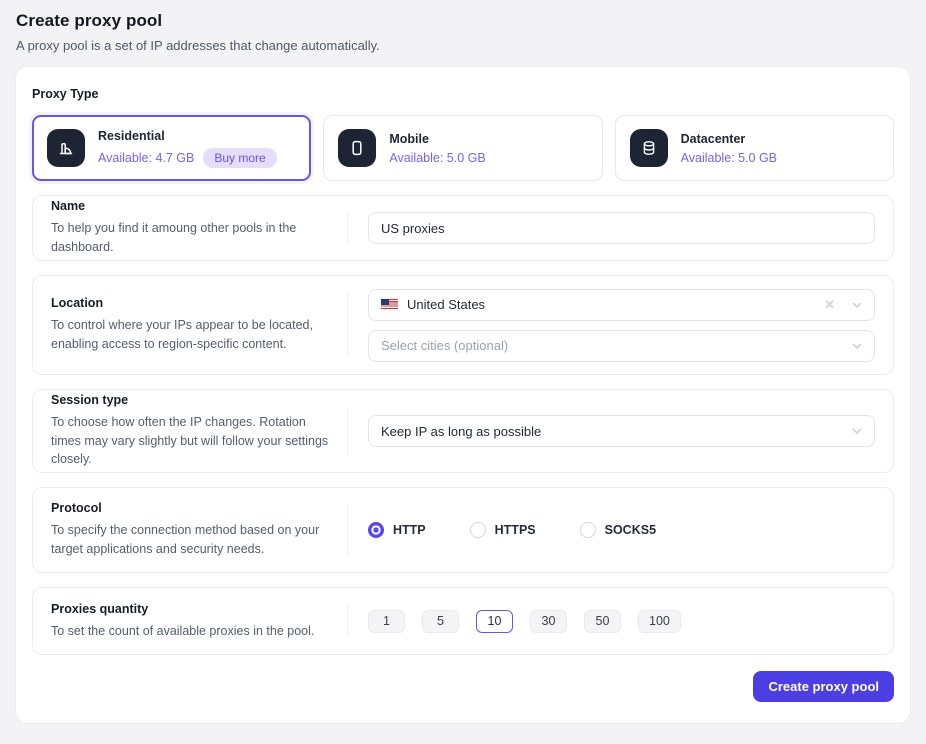 The height and width of the screenshot is (744, 926). I want to click on quantity-button-100: 100, so click(659, 621).